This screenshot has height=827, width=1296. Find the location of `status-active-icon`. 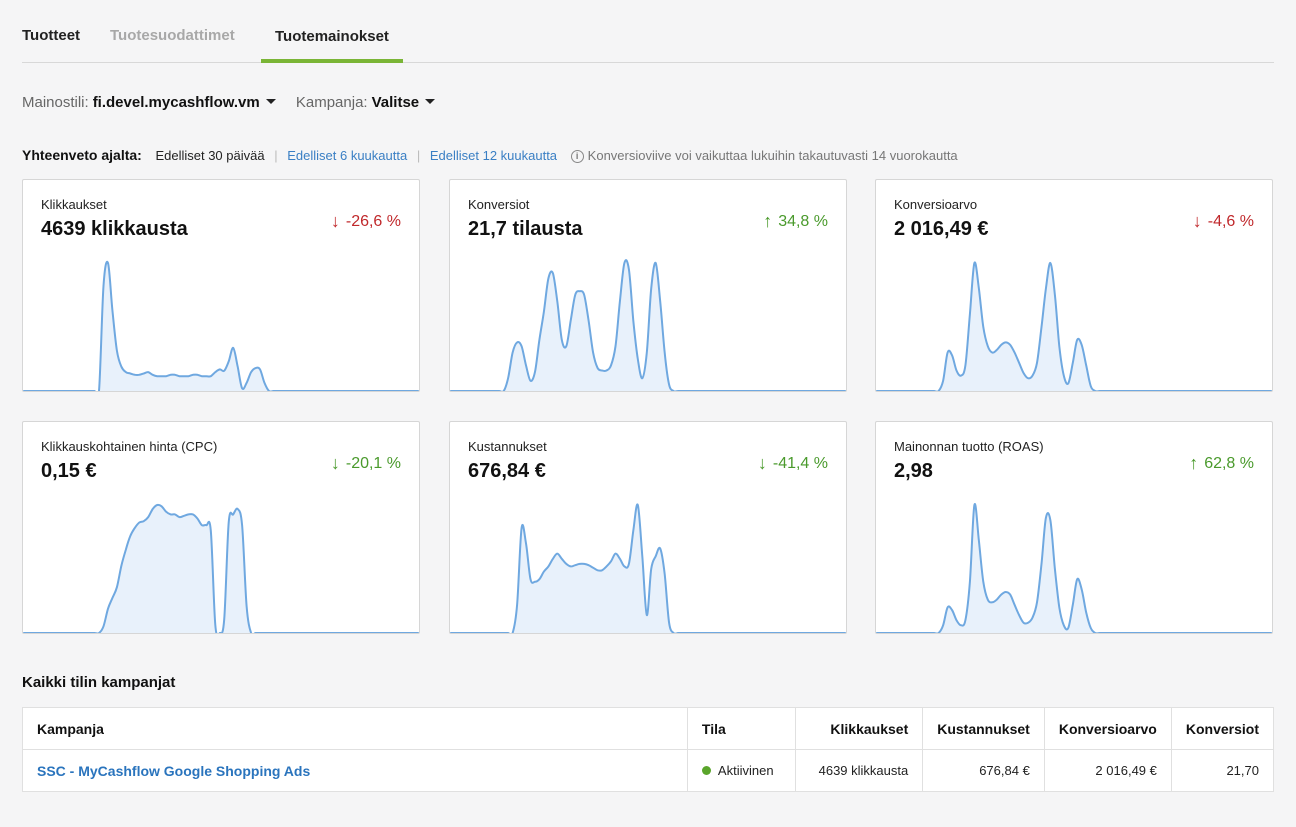

status-active-icon is located at coordinates (706, 770).